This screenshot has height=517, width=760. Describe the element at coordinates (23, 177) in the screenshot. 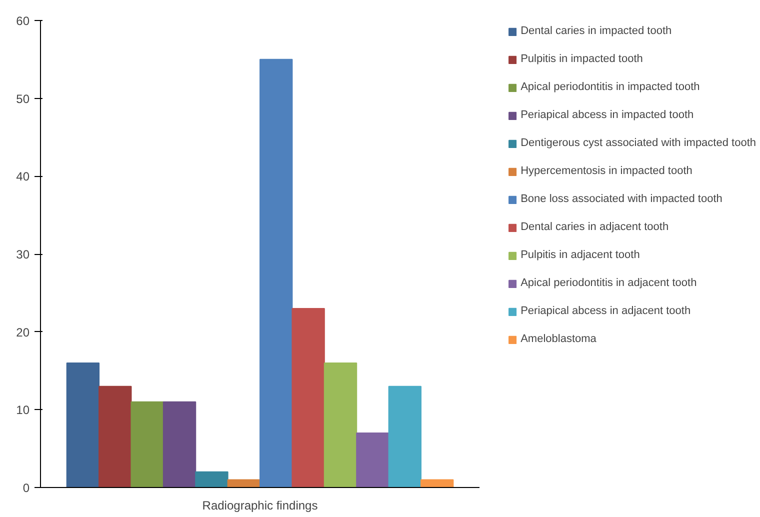

I see `y-tick-label: 40` at that location.